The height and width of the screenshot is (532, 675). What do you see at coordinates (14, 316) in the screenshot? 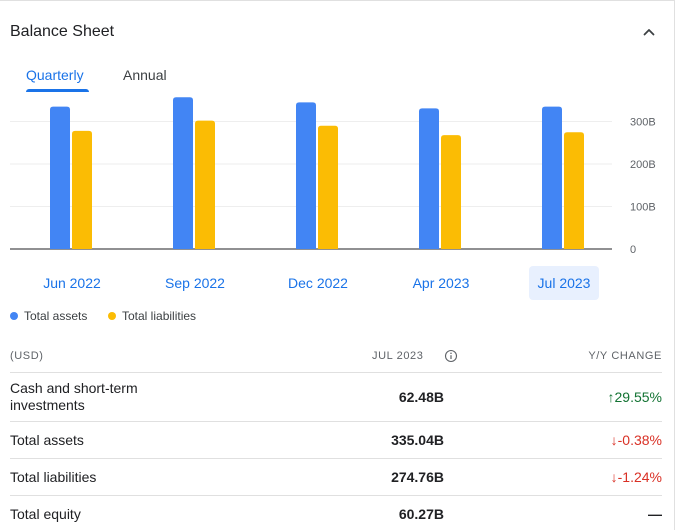
I see `legend-dot-assets` at bounding box center [14, 316].